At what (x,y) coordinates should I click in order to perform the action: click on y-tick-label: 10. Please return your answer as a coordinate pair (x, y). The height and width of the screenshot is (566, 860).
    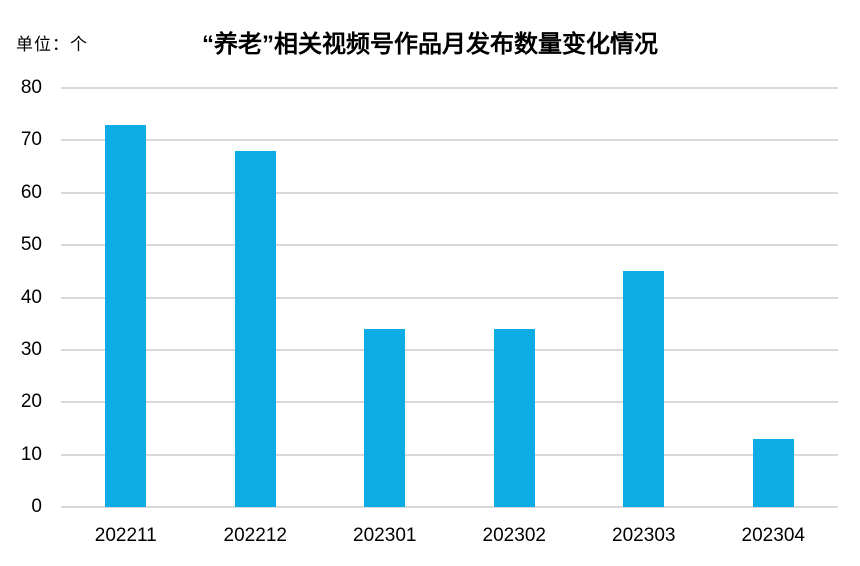
    Looking at the image, I should click on (31, 454).